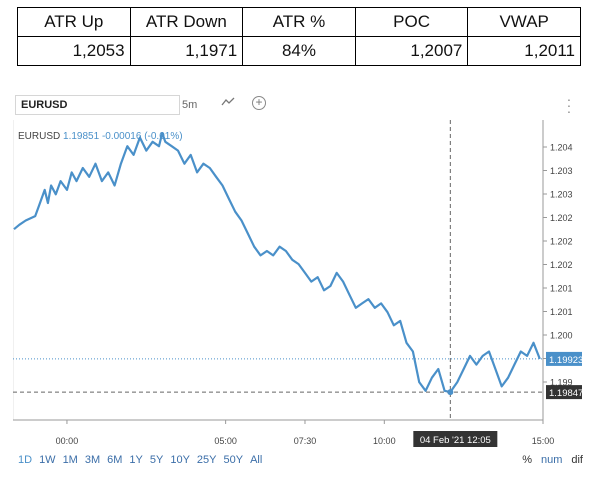 This screenshot has height=488, width=608. I want to click on crosshair-price-label-bg, so click(564, 392).